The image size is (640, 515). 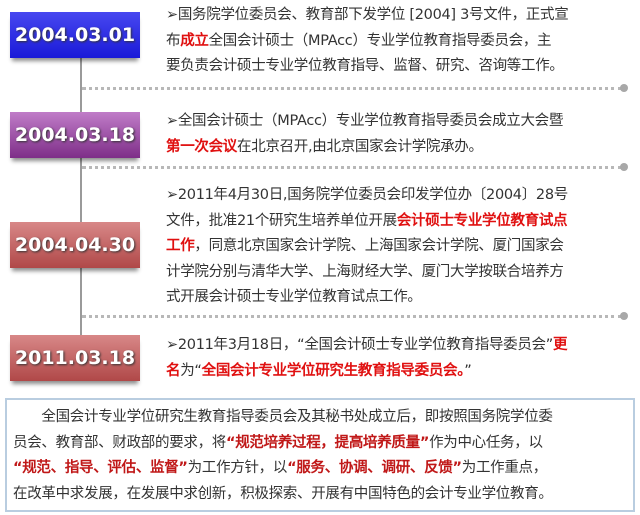 What do you see at coordinates (75, 358) in the screenshot?
I see `date-label: 2011.03.18` at bounding box center [75, 358].